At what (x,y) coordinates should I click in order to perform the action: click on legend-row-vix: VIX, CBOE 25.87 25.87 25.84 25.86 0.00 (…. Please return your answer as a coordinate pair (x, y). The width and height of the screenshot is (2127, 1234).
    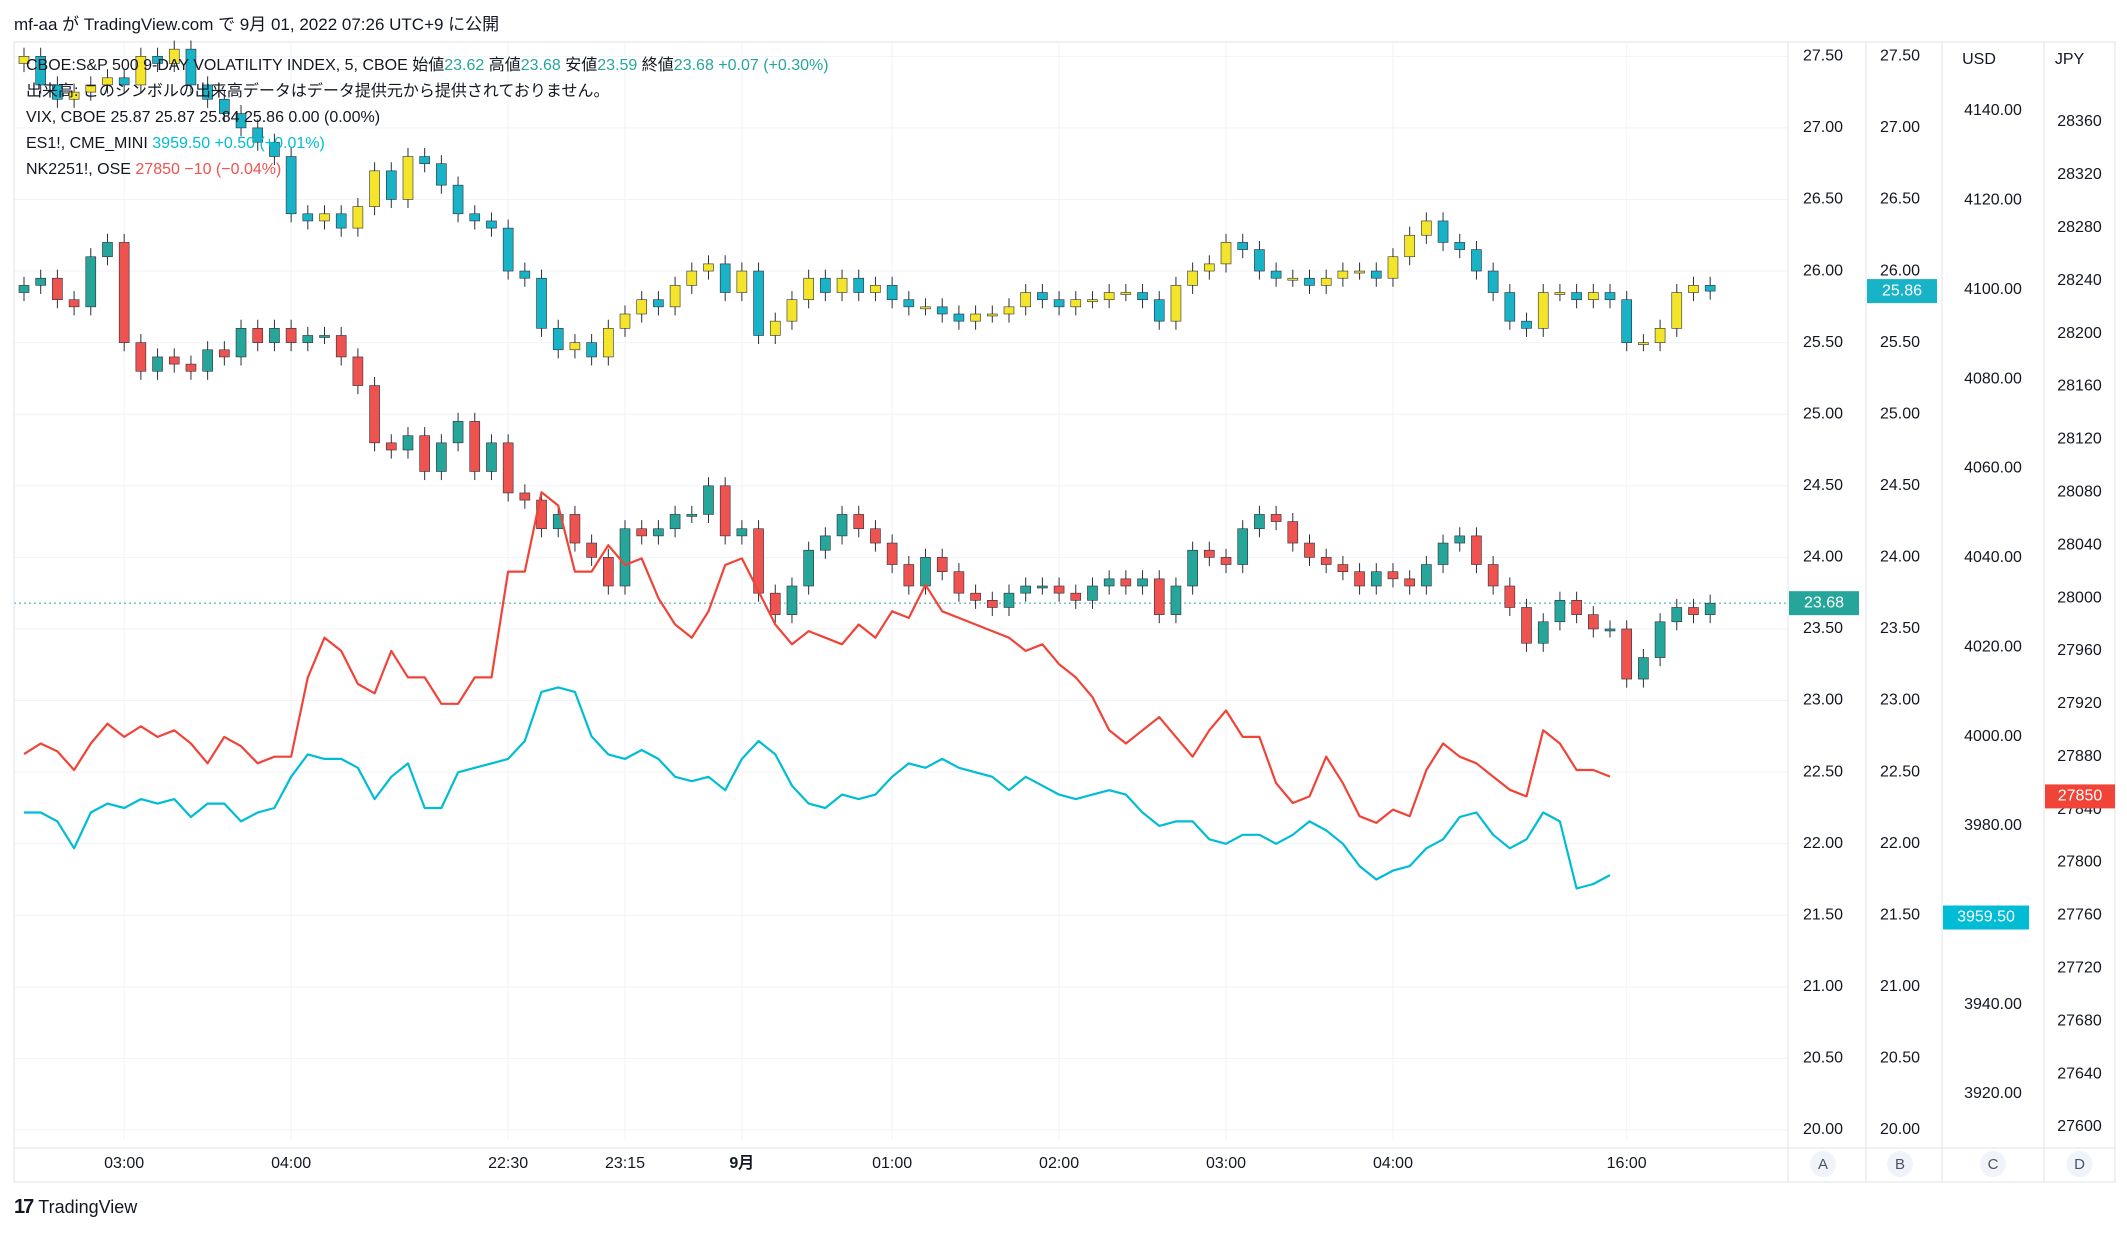
    Looking at the image, I should click on (427, 118).